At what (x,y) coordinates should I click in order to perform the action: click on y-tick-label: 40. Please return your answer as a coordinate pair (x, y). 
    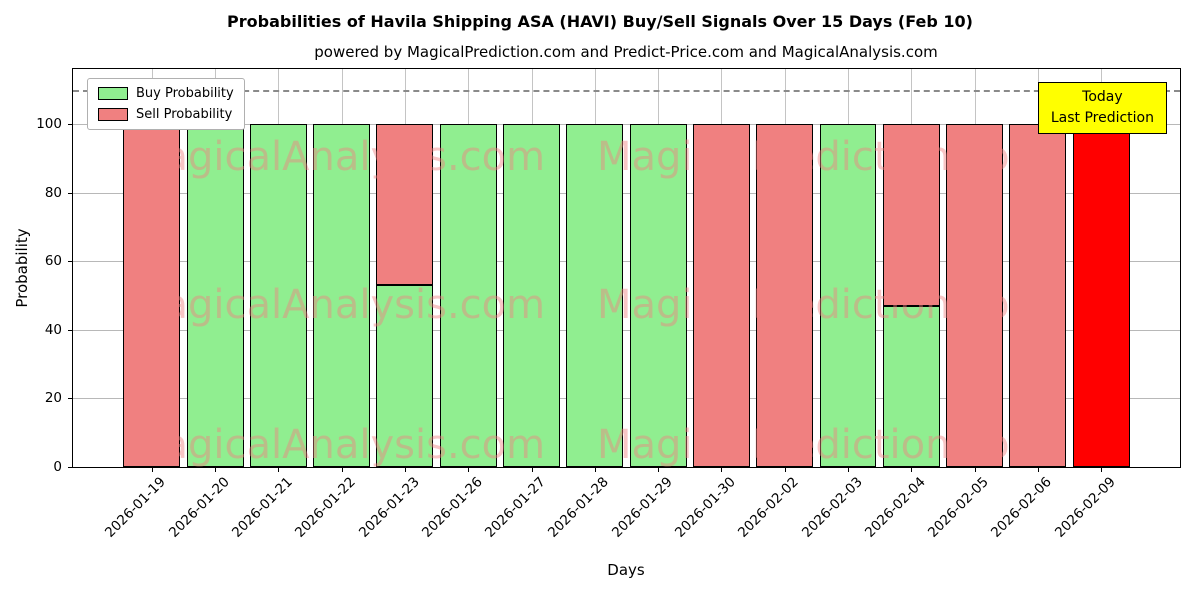
    Looking at the image, I should click on (53, 329).